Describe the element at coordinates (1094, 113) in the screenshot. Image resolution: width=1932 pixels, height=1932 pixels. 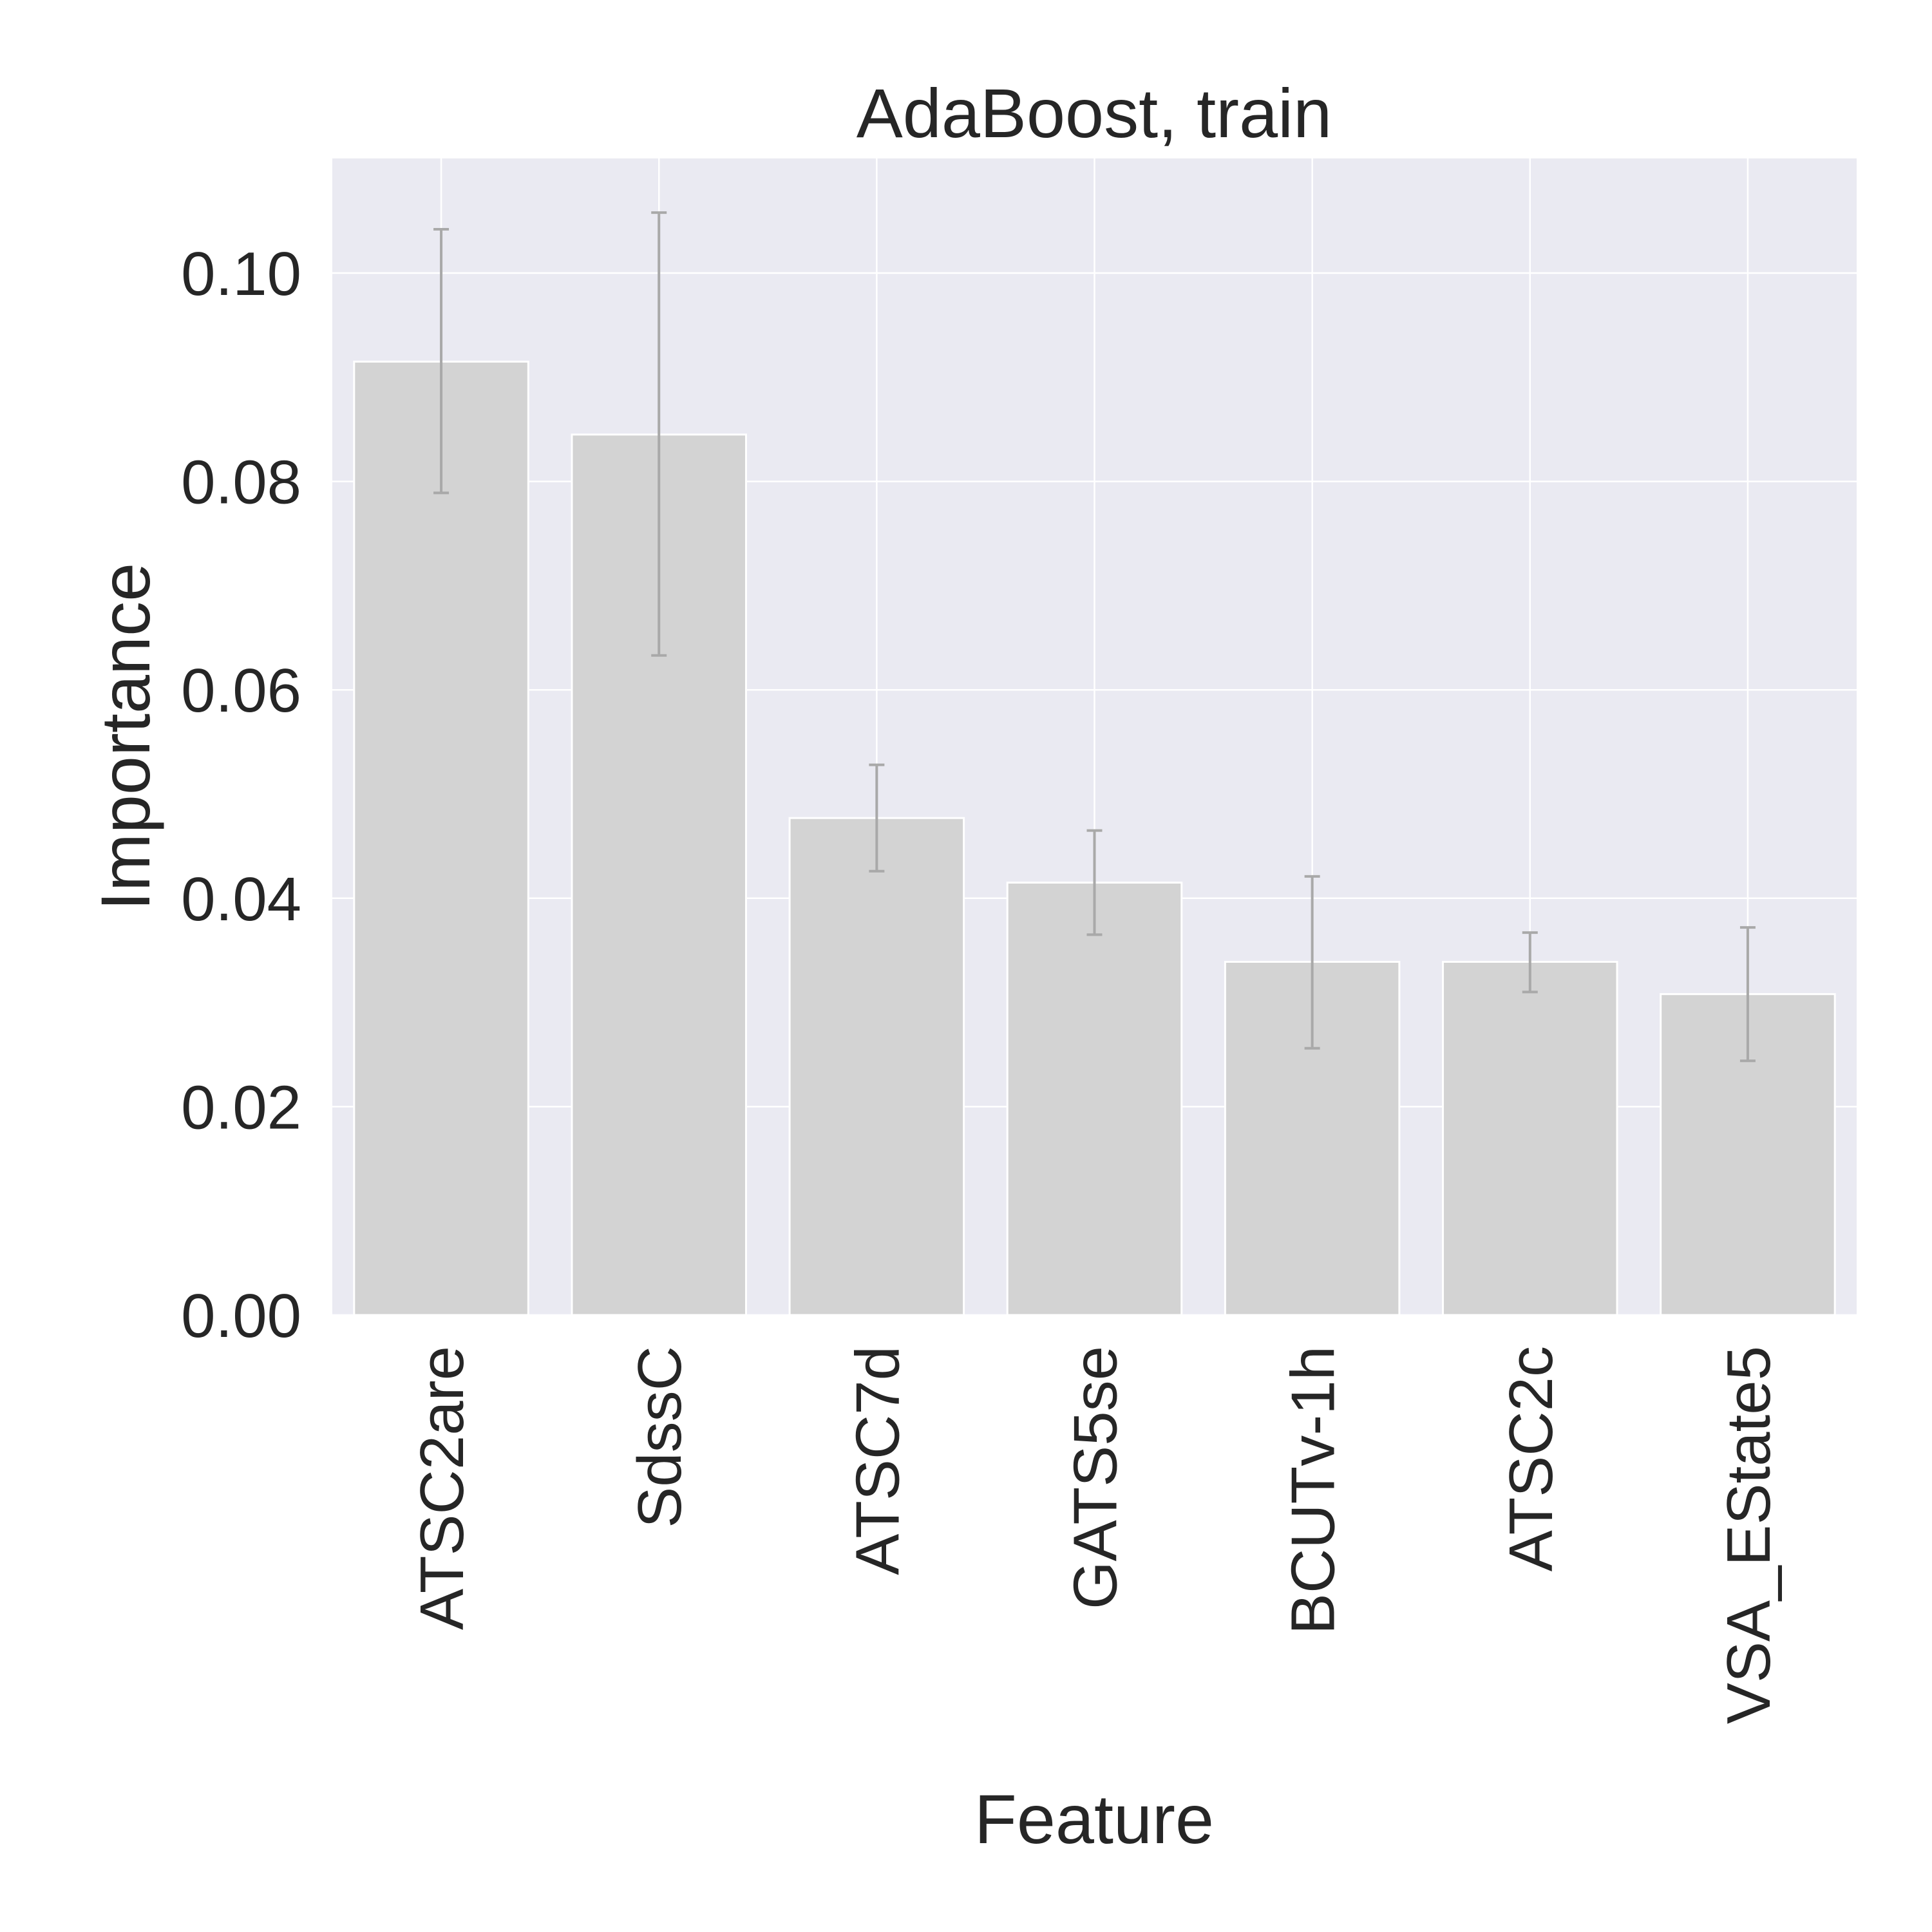
I see `chart-title: AdaBoost, train` at that location.